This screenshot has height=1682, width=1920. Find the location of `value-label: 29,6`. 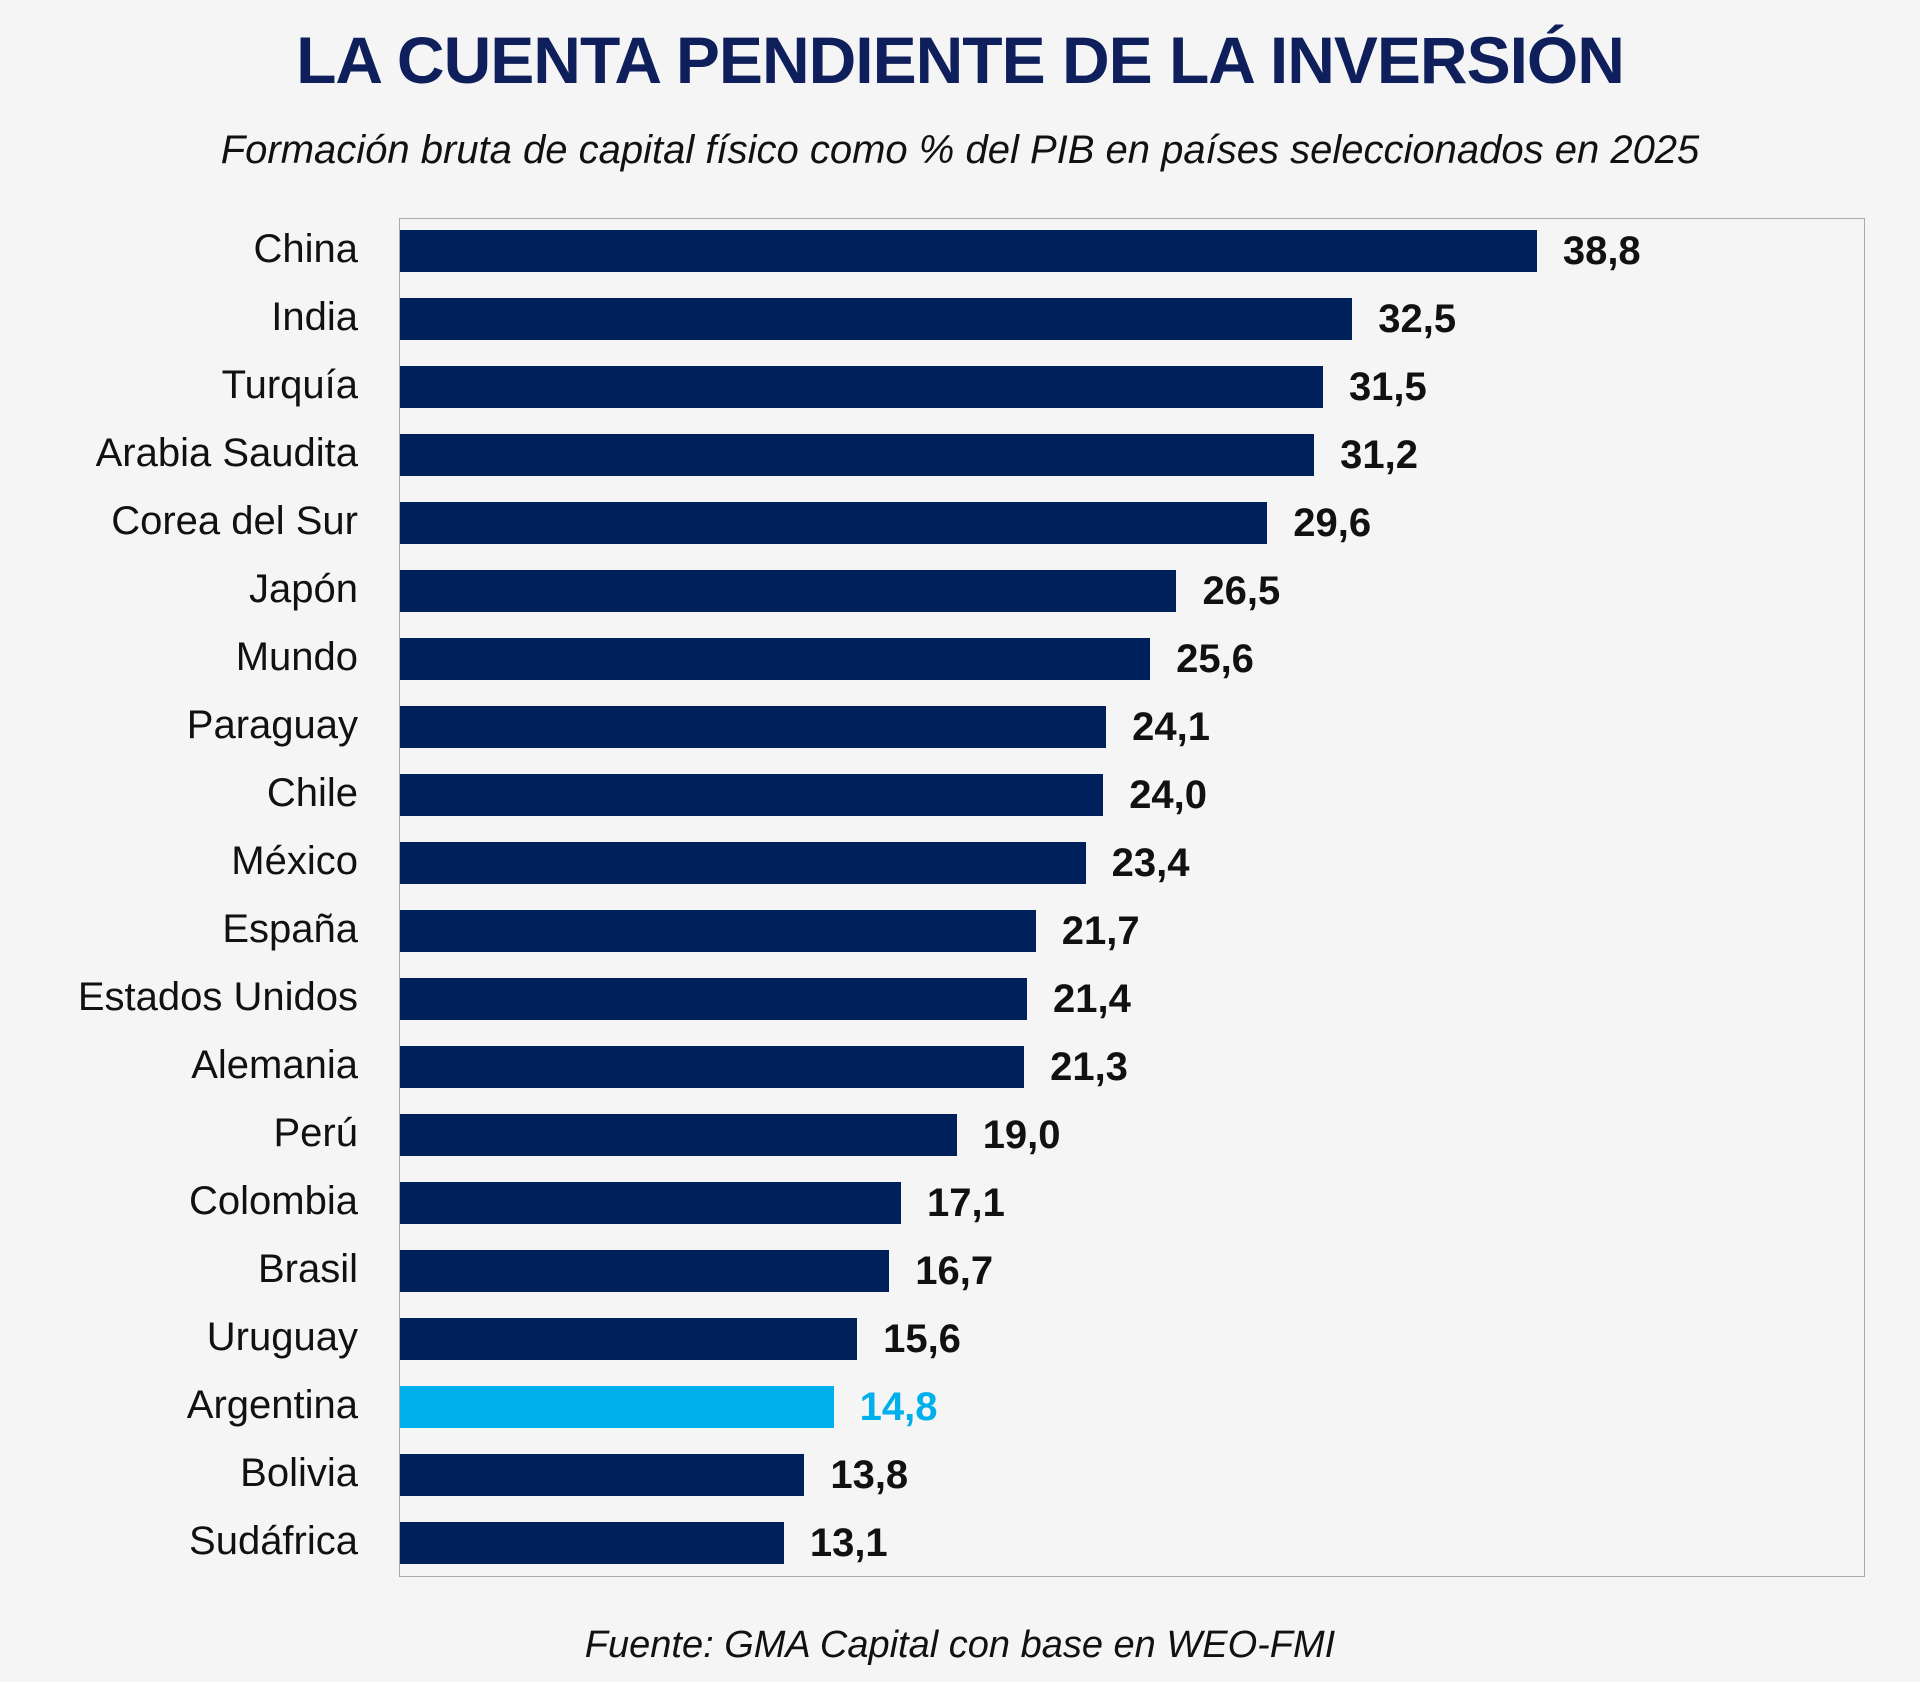

value-label: 29,6 is located at coordinates (1332, 523).